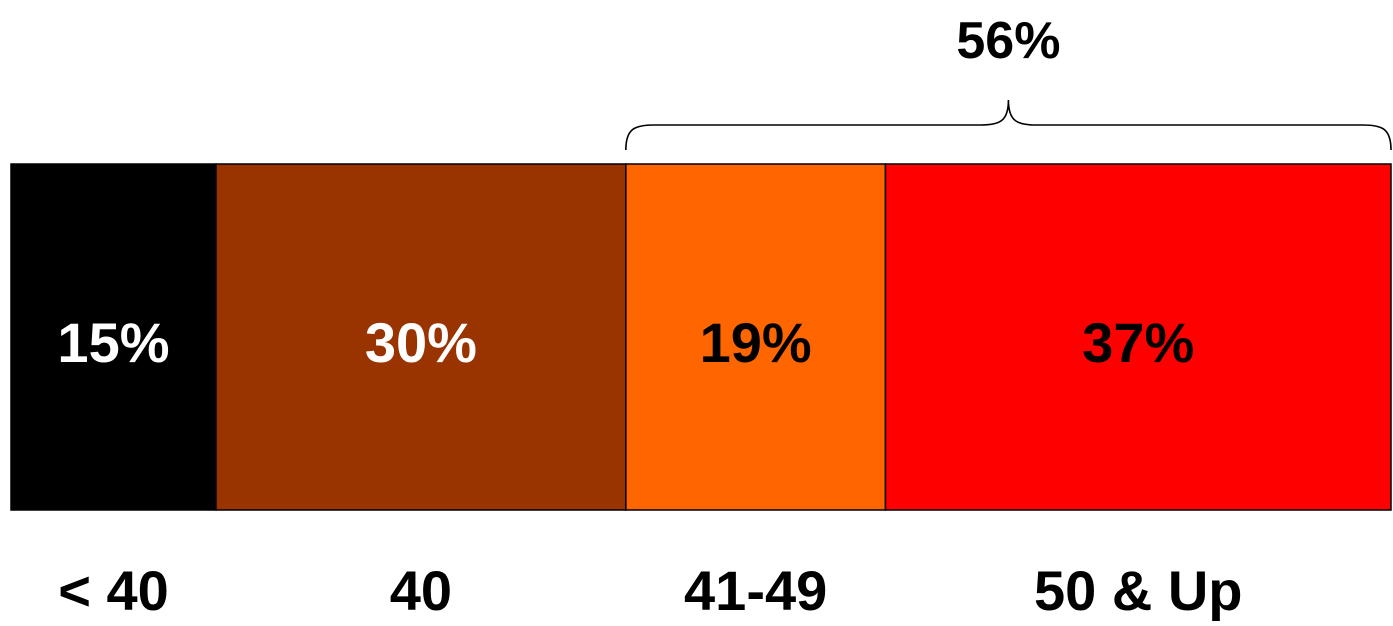 The width and height of the screenshot is (1393, 626). What do you see at coordinates (113, 590) in the screenshot?
I see `category-label-0: < 40` at bounding box center [113, 590].